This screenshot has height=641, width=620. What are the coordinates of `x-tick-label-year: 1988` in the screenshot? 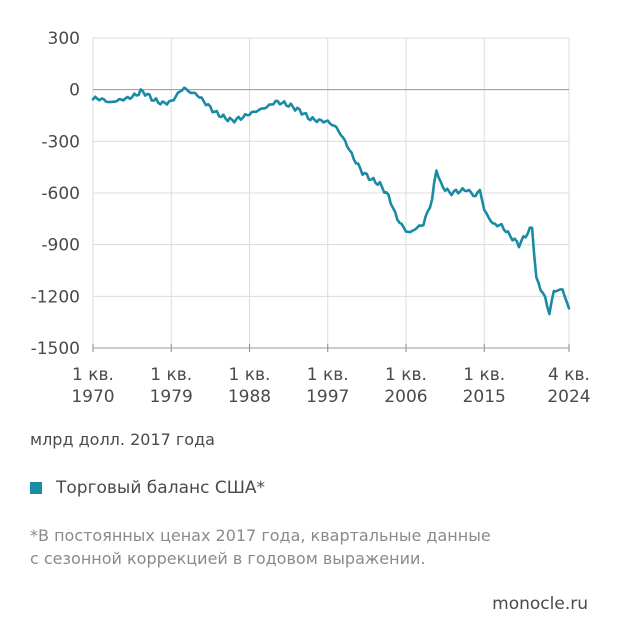 It's located at (249, 397).